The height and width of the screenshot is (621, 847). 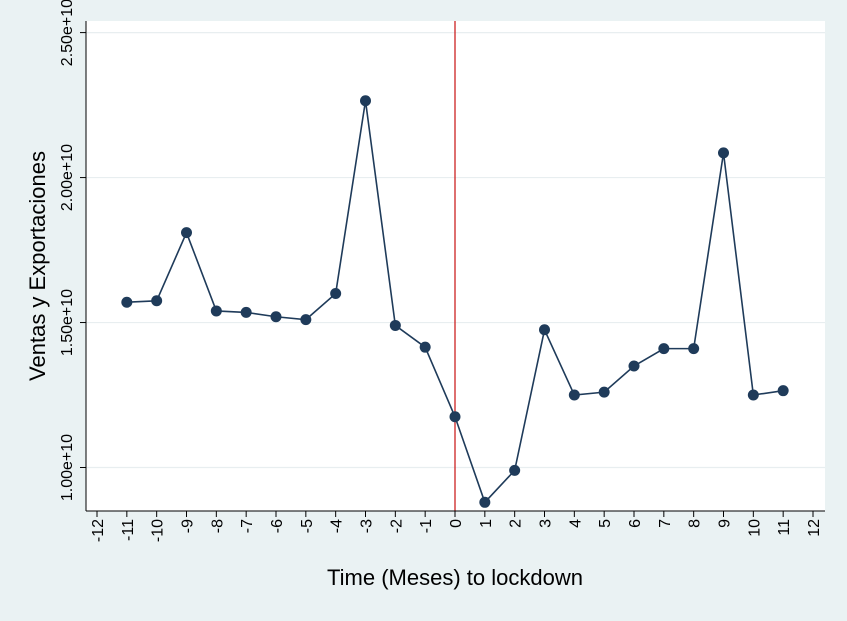 What do you see at coordinates (784, 527) in the screenshot?
I see `x-tick-label: 11` at bounding box center [784, 527].